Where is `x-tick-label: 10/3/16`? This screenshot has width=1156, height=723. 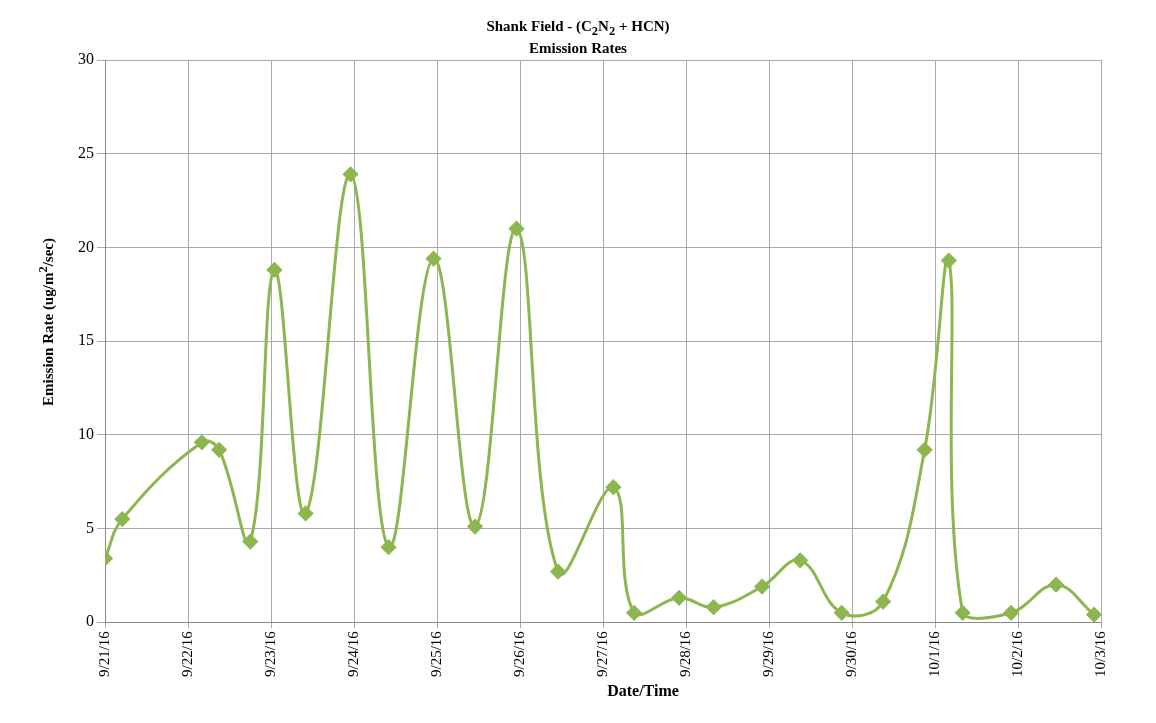
x-tick-label: 10/3/16 is located at coordinates (1099, 654).